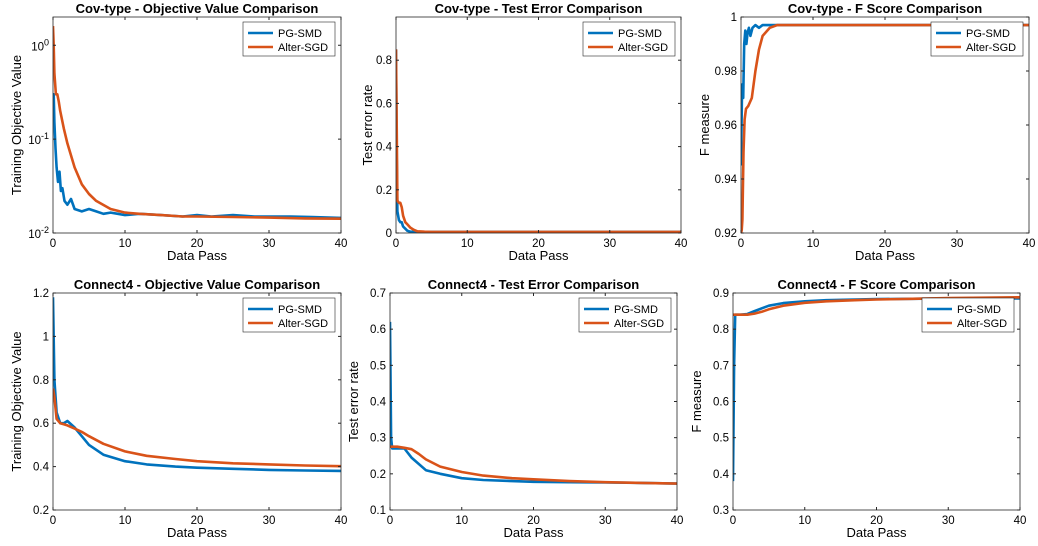 This screenshot has width=1038, height=546. What do you see at coordinates (378, 366) in the screenshot?
I see `y-tick-label: 0.5` at bounding box center [378, 366].